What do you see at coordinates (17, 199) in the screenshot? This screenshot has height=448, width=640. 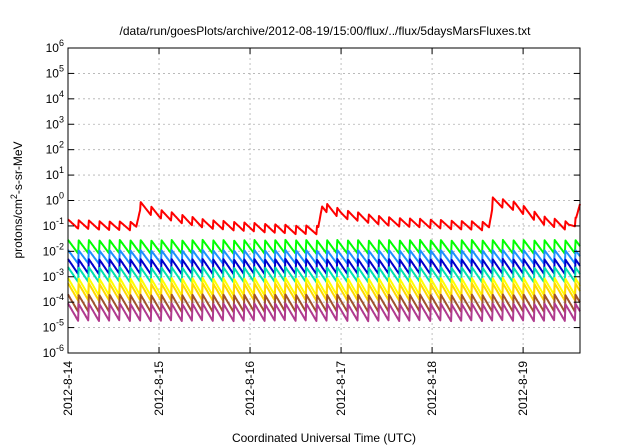 I see `y-axis-label: protons/cm2-s-sr-MeV` at bounding box center [17, 199].